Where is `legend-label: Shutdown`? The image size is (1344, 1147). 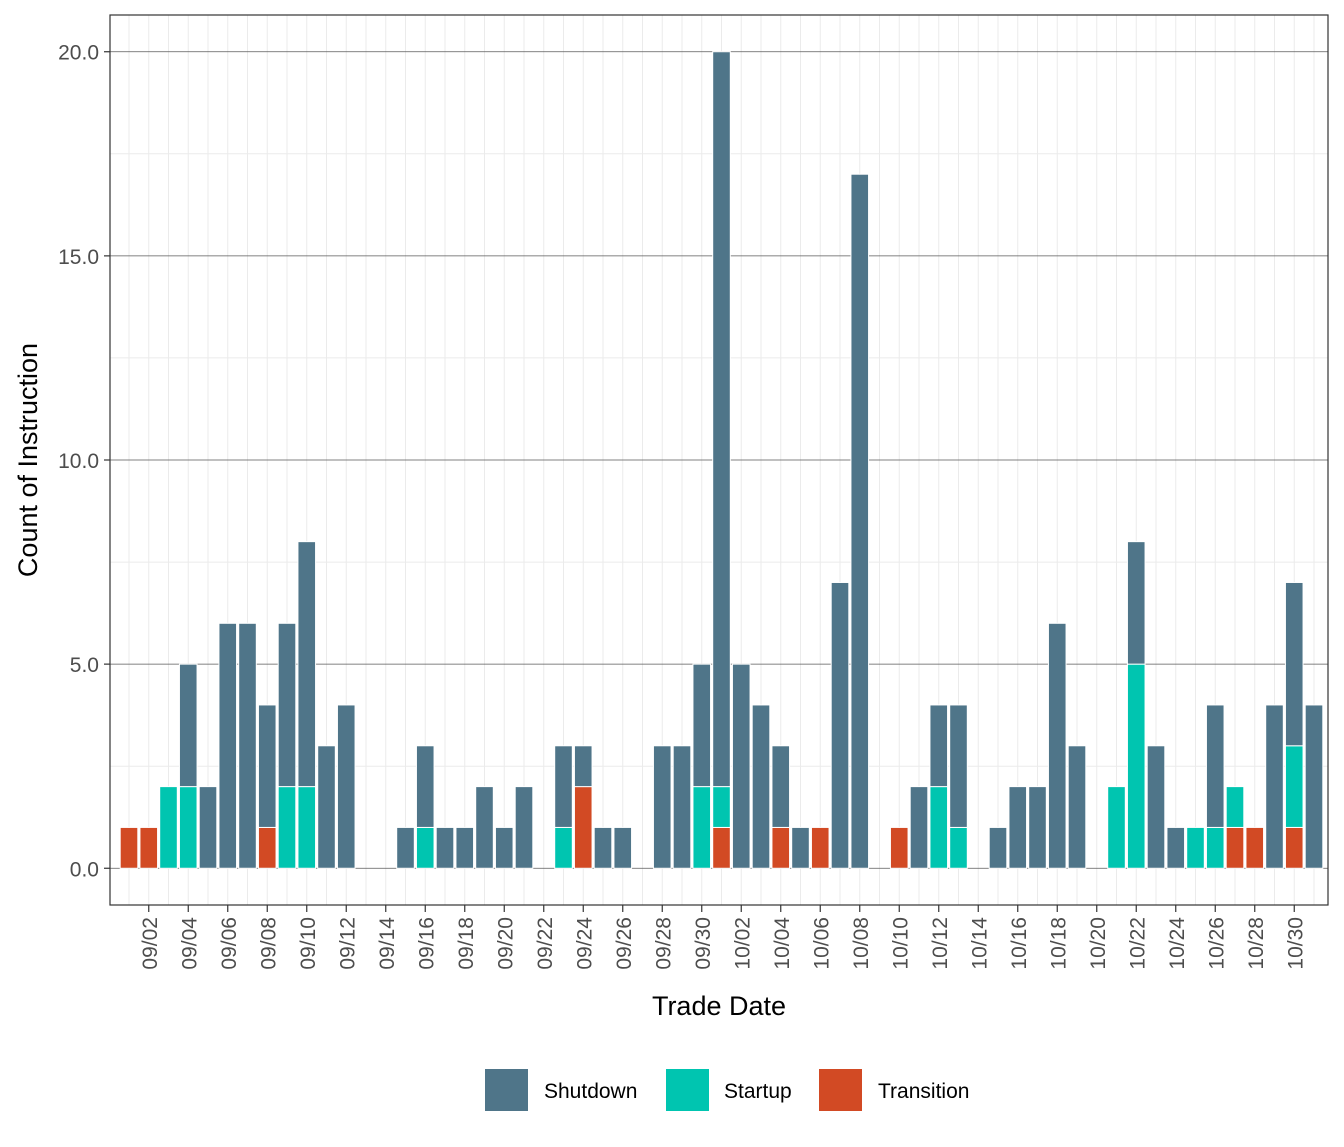 legend-label: Shutdown is located at coordinates (590, 1091).